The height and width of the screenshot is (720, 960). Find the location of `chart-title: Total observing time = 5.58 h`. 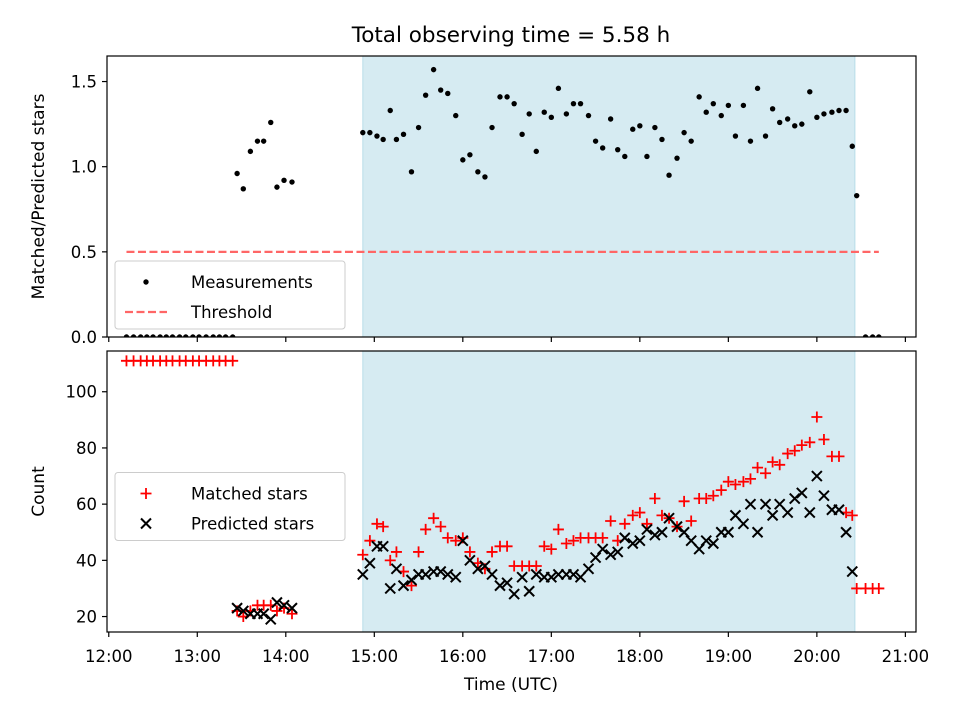

chart-title: Total observing time = 5.58 h is located at coordinates (511, 35).